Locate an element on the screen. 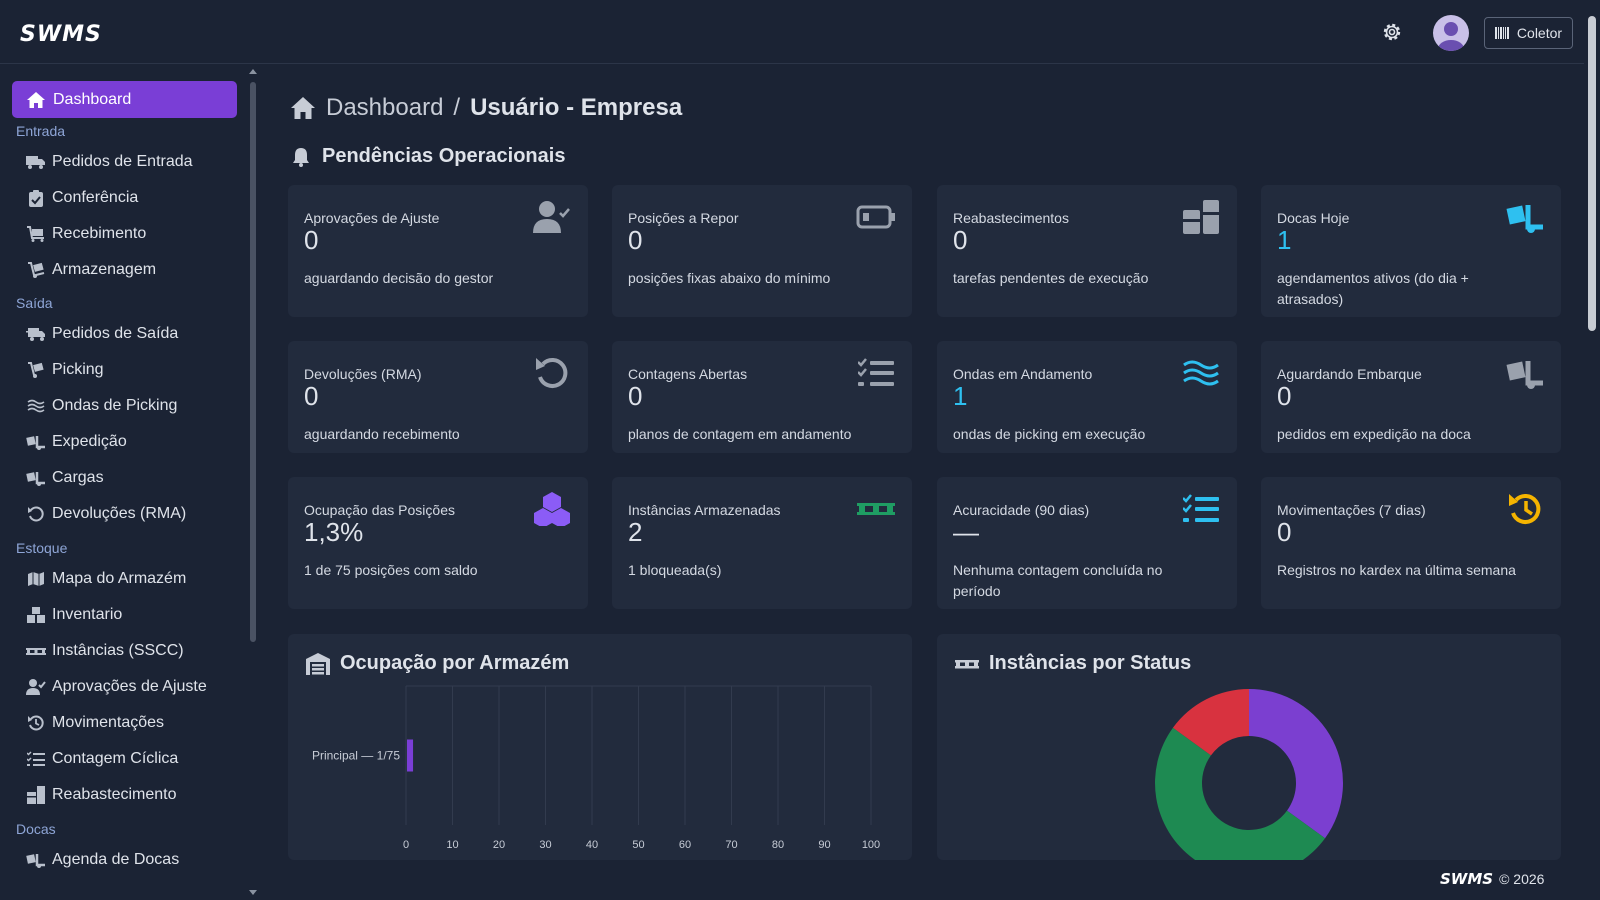  sidebar-item-inventario: Inventario is located at coordinates (131, 615).